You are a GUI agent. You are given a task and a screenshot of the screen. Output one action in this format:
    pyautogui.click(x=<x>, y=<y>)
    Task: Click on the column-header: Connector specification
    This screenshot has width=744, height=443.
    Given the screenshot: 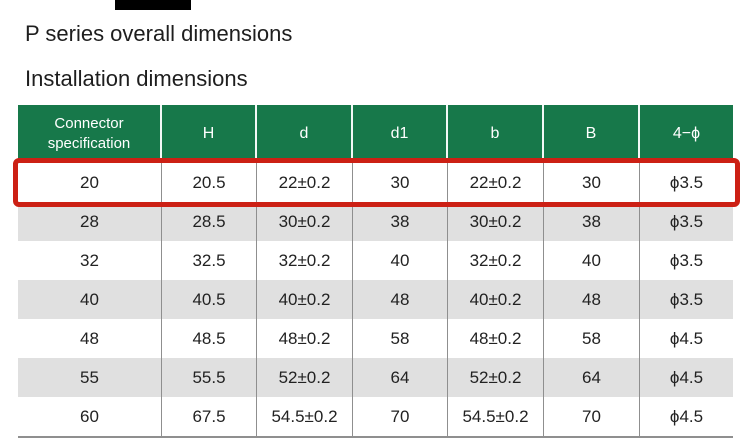 What is the action you would take?
    pyautogui.click(x=90, y=134)
    